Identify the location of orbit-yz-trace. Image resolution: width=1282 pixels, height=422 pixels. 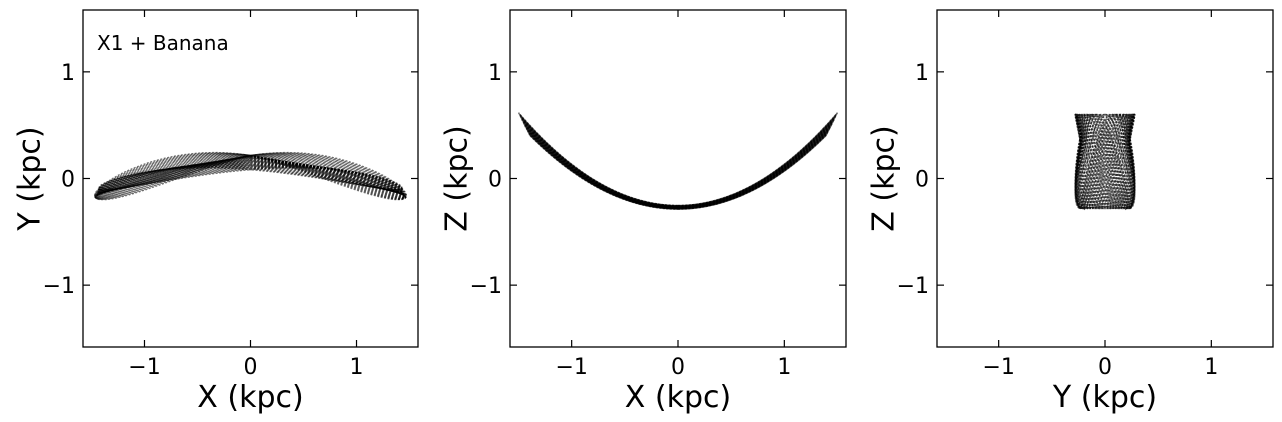
(1105, 162).